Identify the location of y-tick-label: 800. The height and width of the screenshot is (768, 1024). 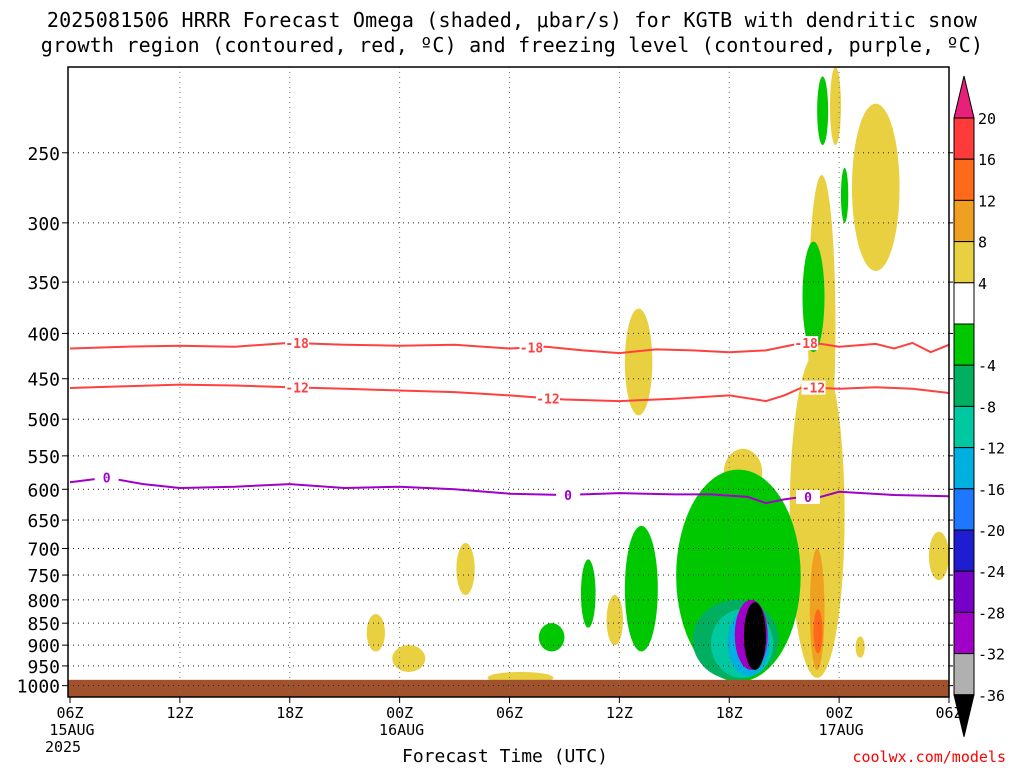
(43, 601).